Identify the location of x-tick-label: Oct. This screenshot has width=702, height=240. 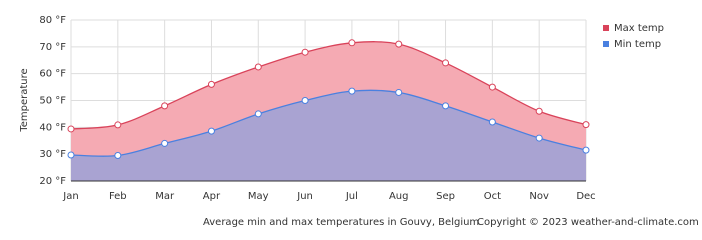
(492, 196).